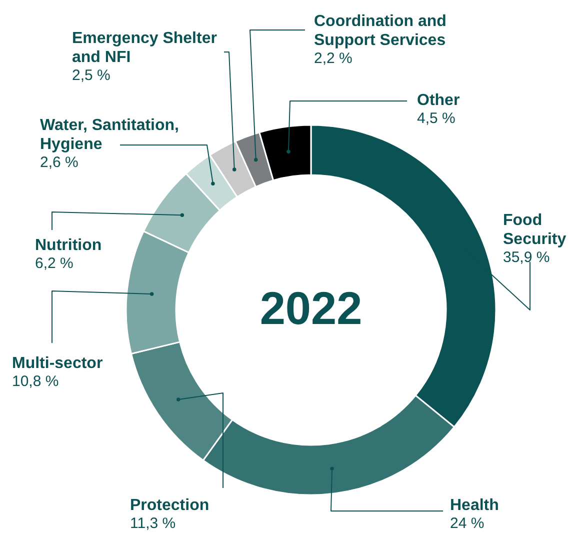 The image size is (575, 533). Describe the element at coordinates (438, 100) in the screenshot. I see `slice-label: Other` at that location.